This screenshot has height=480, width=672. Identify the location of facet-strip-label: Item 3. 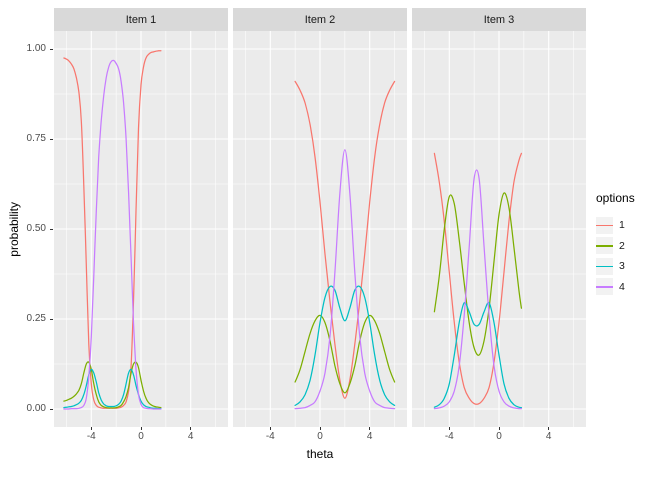
(499, 19).